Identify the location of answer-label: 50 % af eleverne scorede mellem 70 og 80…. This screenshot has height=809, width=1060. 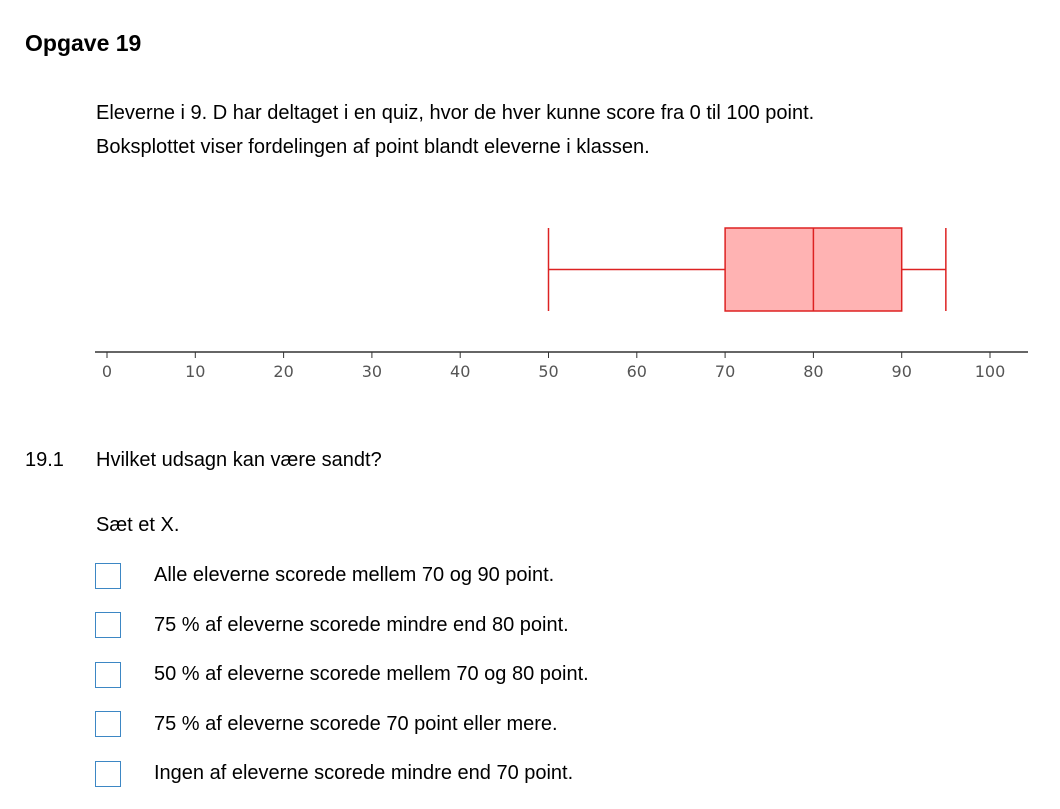
(371, 674).